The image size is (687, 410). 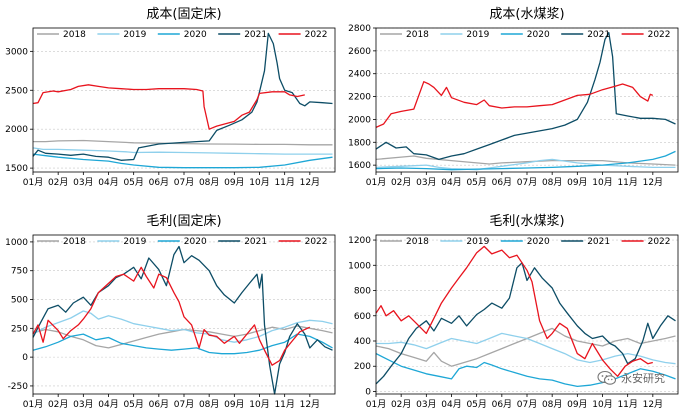 What do you see at coordinates (359, 52) in the screenshot?
I see `y-tick-label: 2600` at bounding box center [359, 52].